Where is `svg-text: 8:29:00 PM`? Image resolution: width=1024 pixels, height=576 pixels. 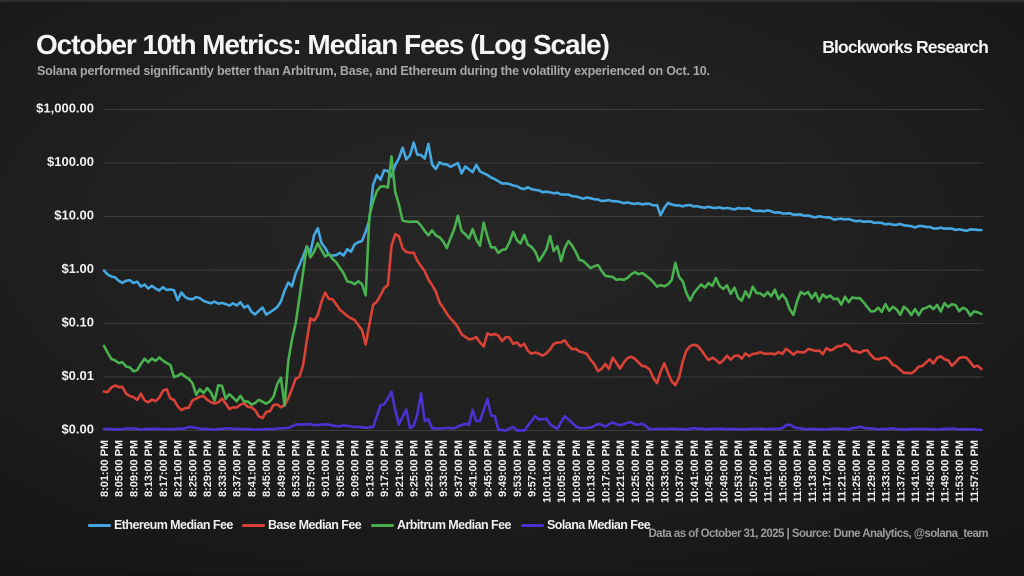
svg-text: 8:29:00 PM is located at coordinates (208, 468).